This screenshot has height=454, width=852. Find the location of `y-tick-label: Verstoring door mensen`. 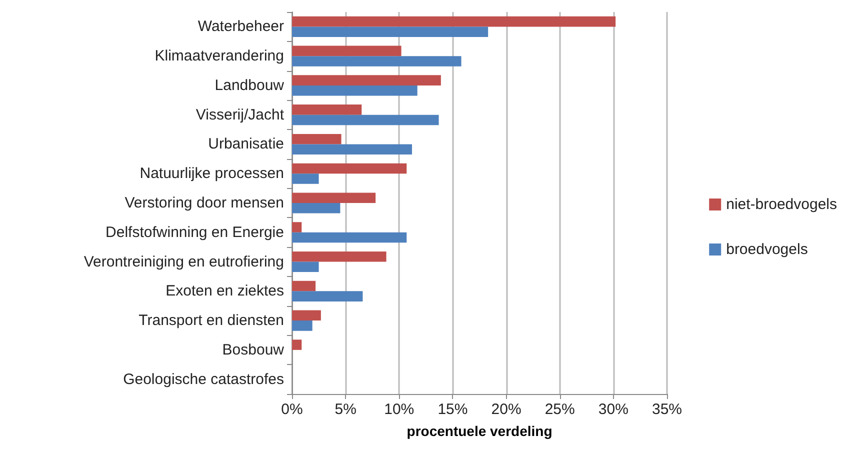

y-tick-label: Verstoring door mensen is located at coordinates (204, 203).